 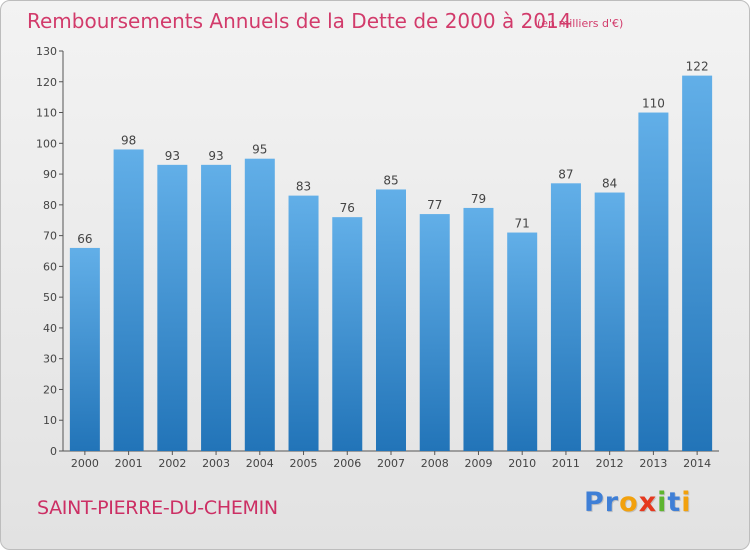 What do you see at coordinates (259, 304) in the screenshot?
I see `bar-2004` at bounding box center [259, 304].